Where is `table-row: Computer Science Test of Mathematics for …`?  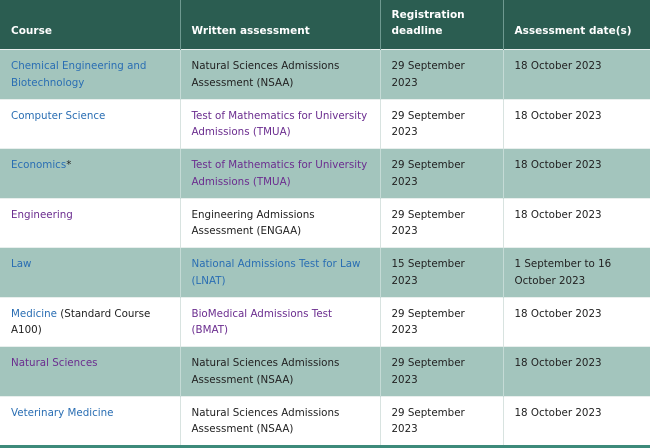 table-row: Computer Science Test of Mathematics for … is located at coordinates (325, 123).